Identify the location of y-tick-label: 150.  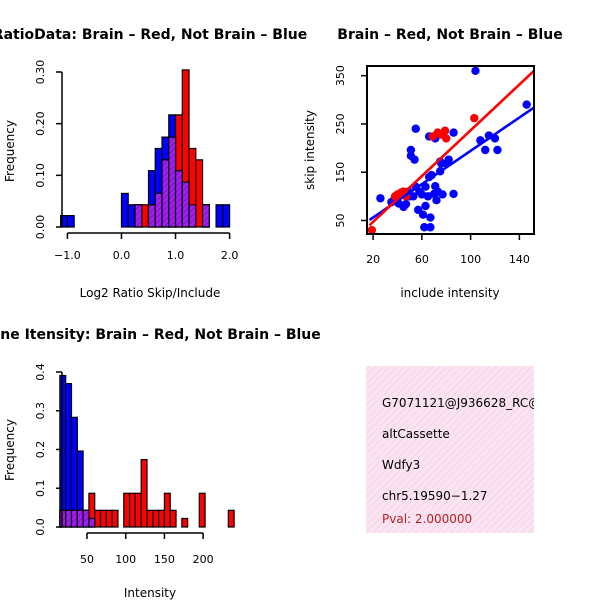
(340, 172).